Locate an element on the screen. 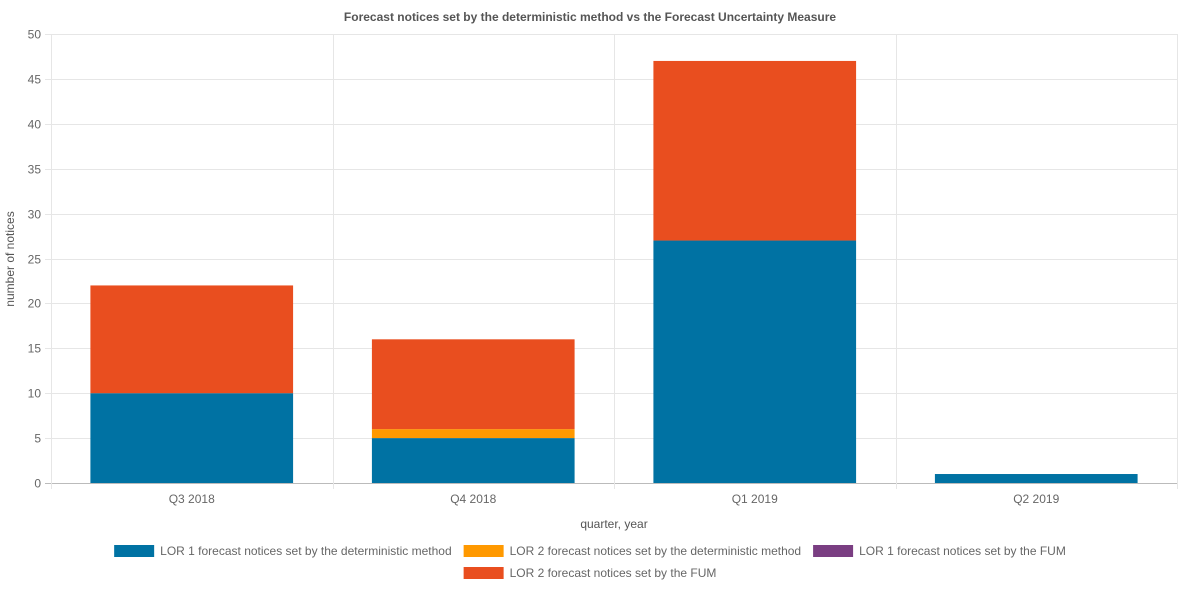 The height and width of the screenshot is (595, 1180). y-tick-label: 0 is located at coordinates (37, 484).